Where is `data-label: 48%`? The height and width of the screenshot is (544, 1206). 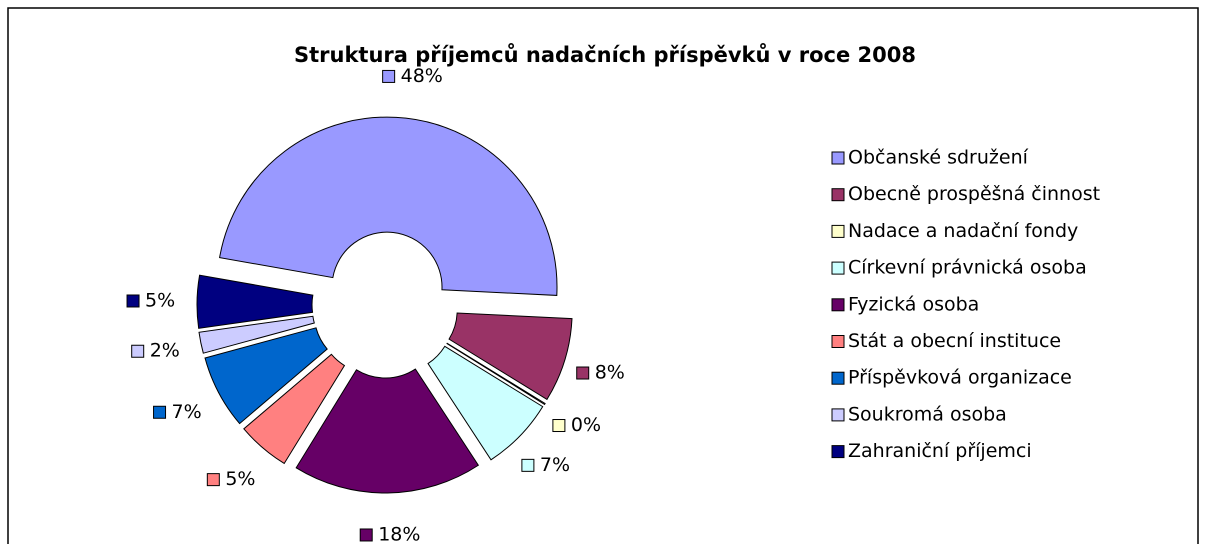
data-label: 48% is located at coordinates (422, 76).